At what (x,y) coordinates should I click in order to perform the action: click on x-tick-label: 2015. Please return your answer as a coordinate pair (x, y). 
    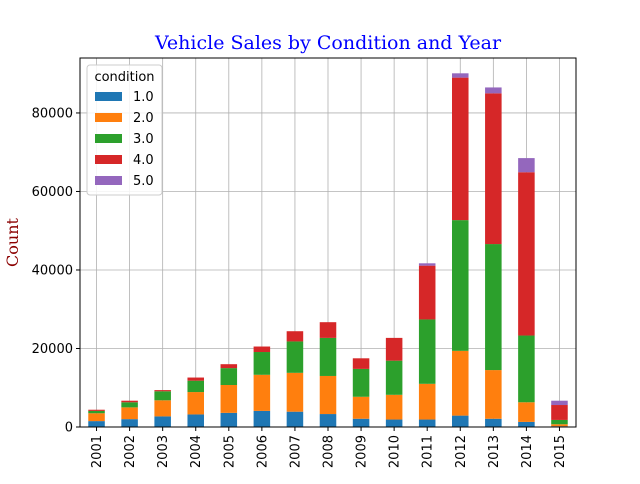
    Looking at the image, I should click on (560, 451).